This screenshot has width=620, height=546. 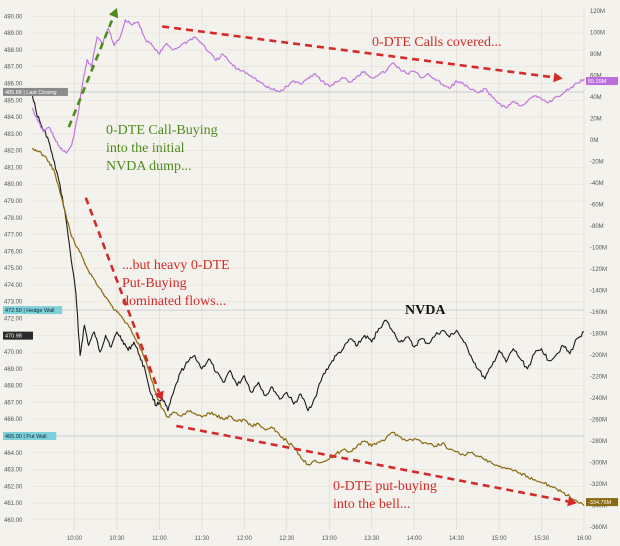 What do you see at coordinates (596, 77) in the screenshot?
I see `right-tick-label: 60M` at bounding box center [596, 77].